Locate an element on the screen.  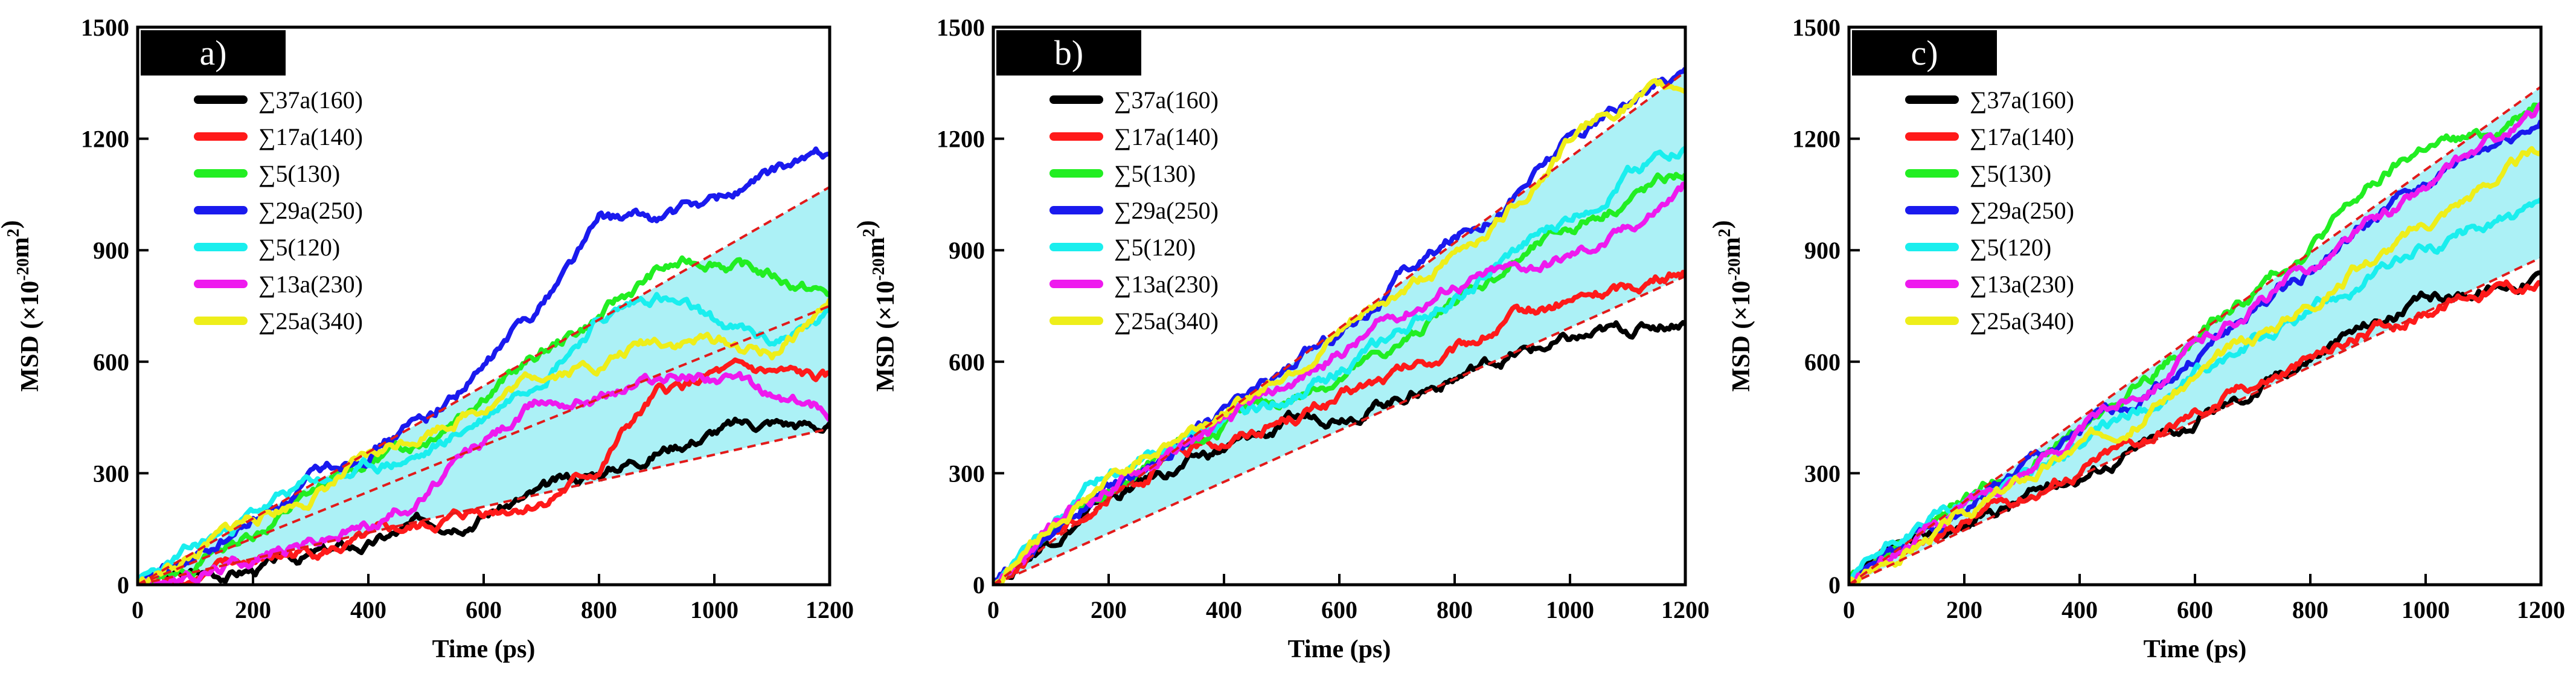
panel-label: b) is located at coordinates (1068, 53).